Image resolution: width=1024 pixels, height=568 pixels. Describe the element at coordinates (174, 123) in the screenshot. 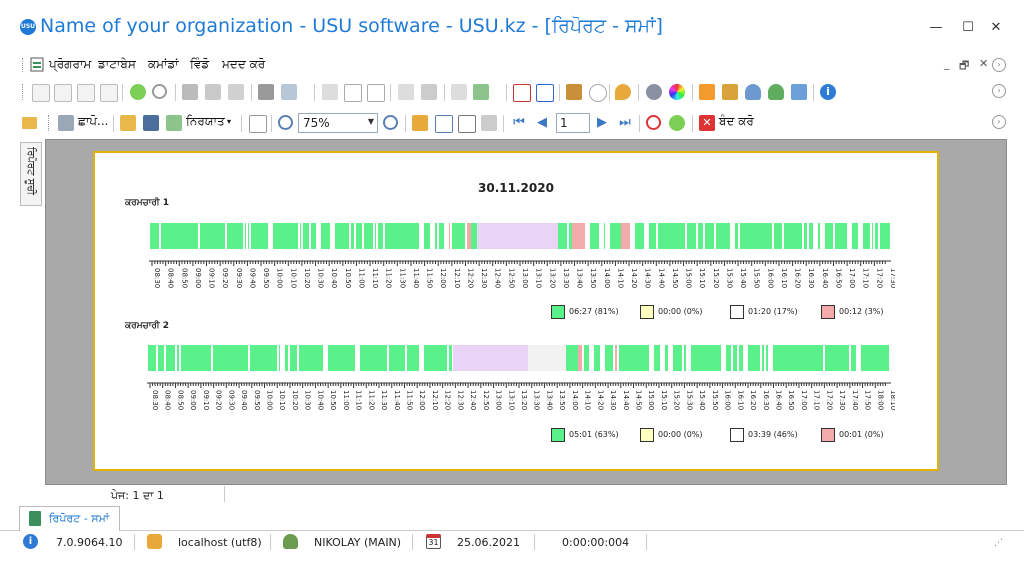

I see `export-icon` at that location.